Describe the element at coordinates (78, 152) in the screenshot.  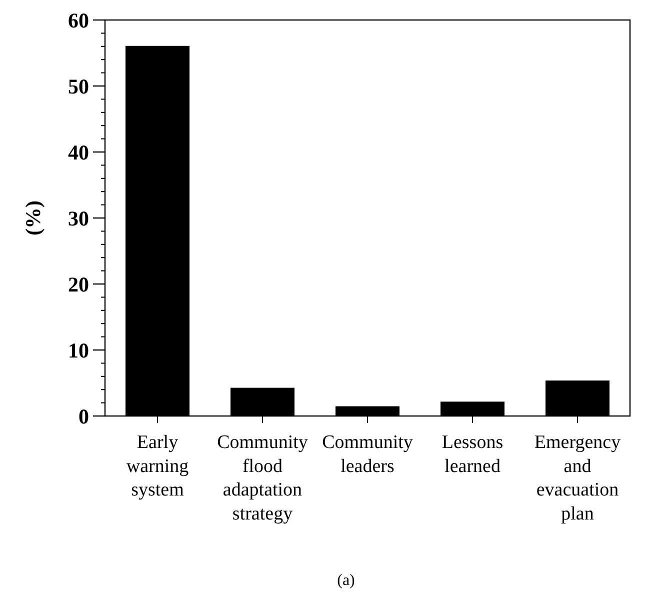
I see `y-tick-label: 40` at that location.